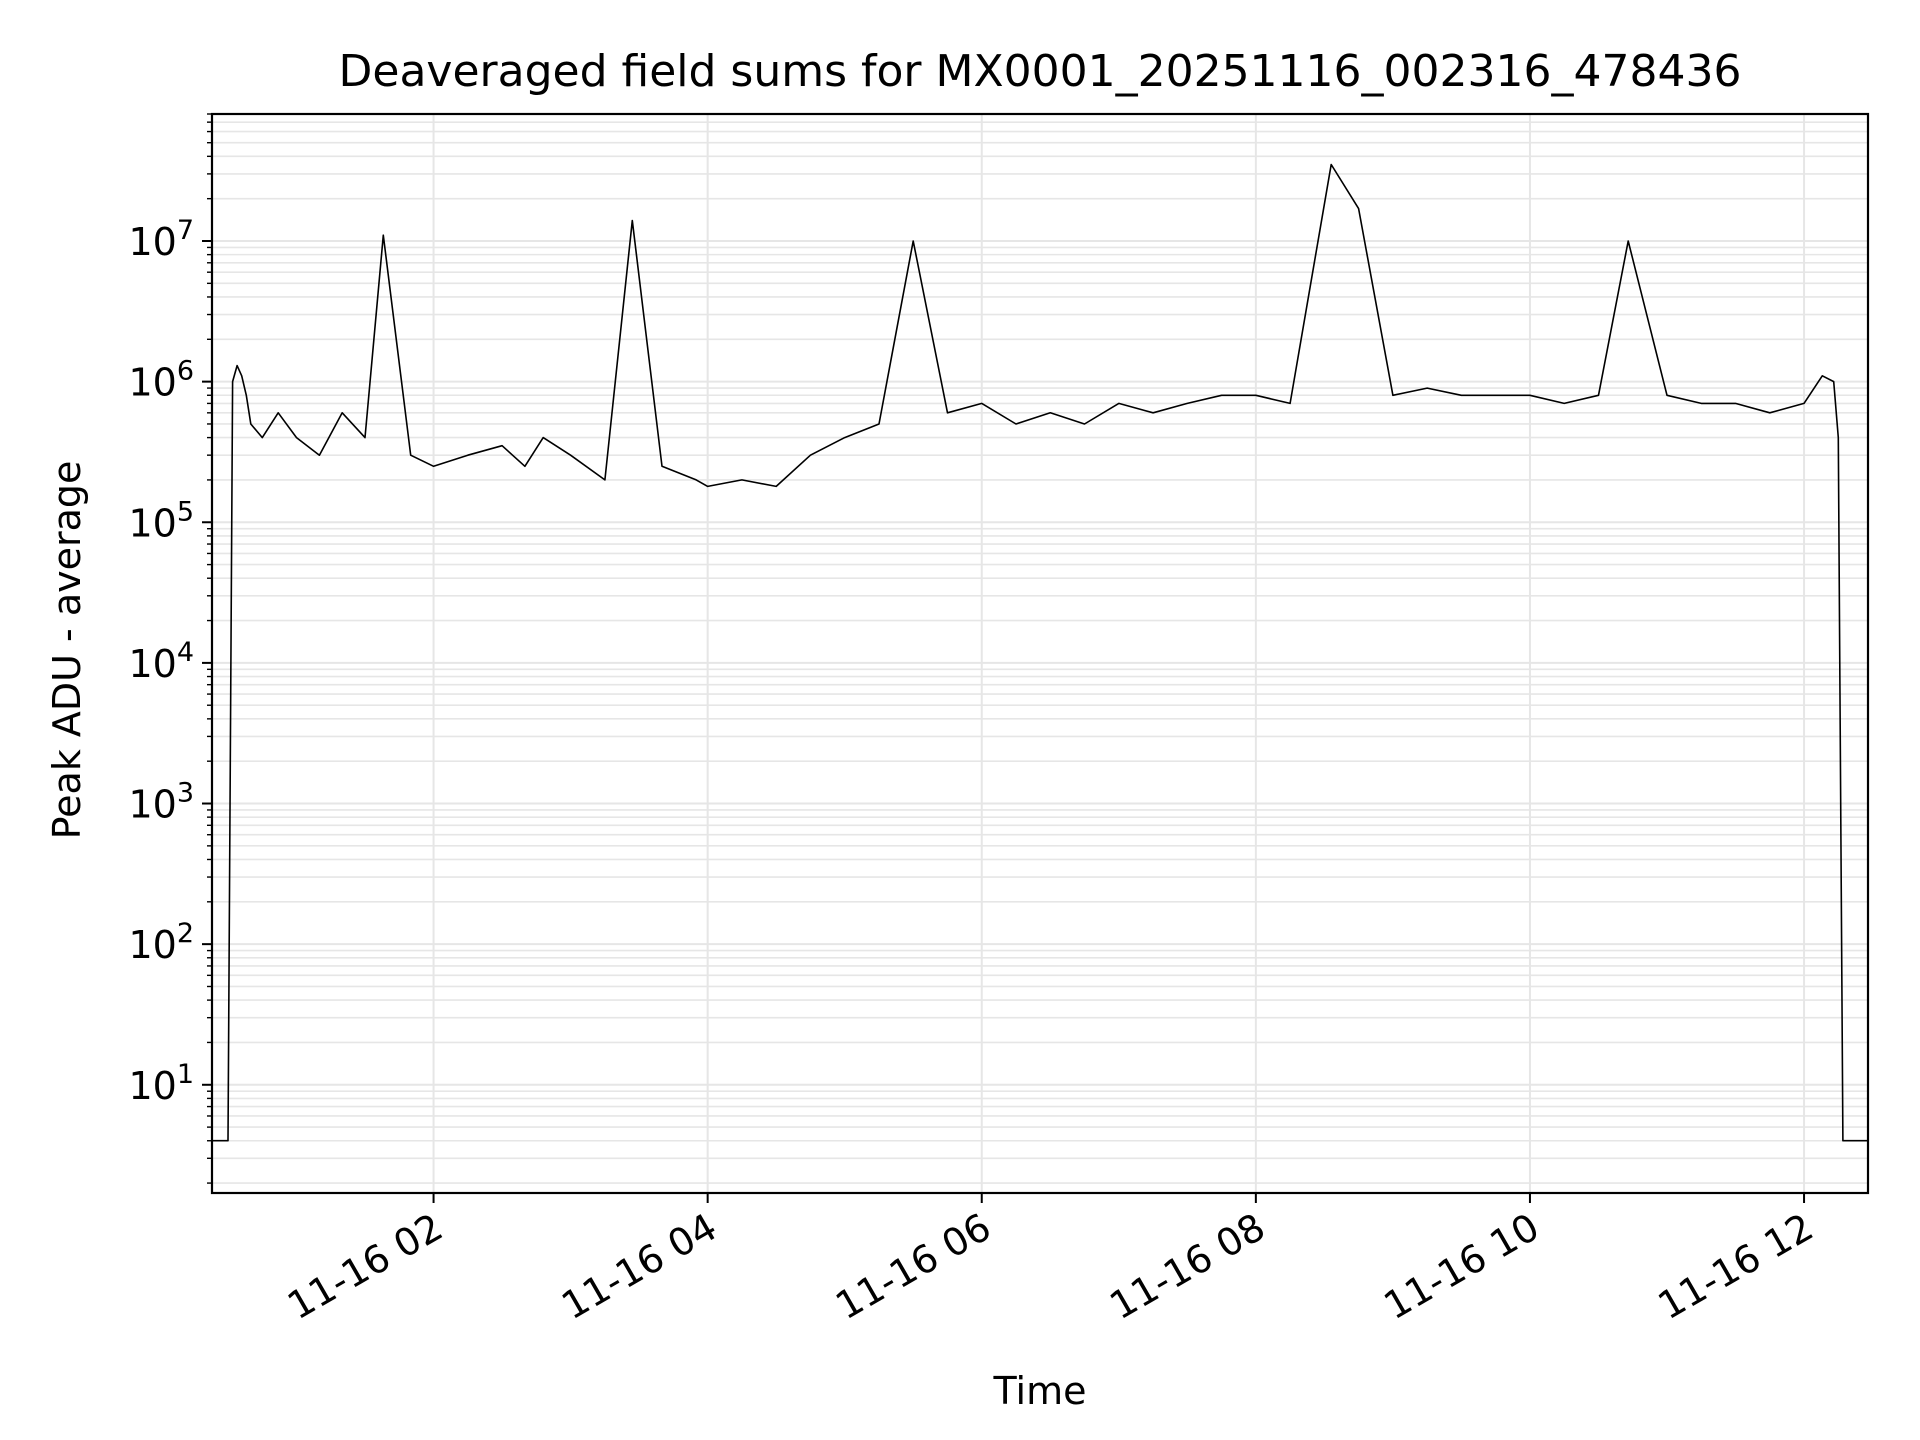 The width and height of the screenshot is (1920, 1440). What do you see at coordinates (185, 1074) in the screenshot?
I see `y-tick-exponent: 1` at bounding box center [185, 1074].